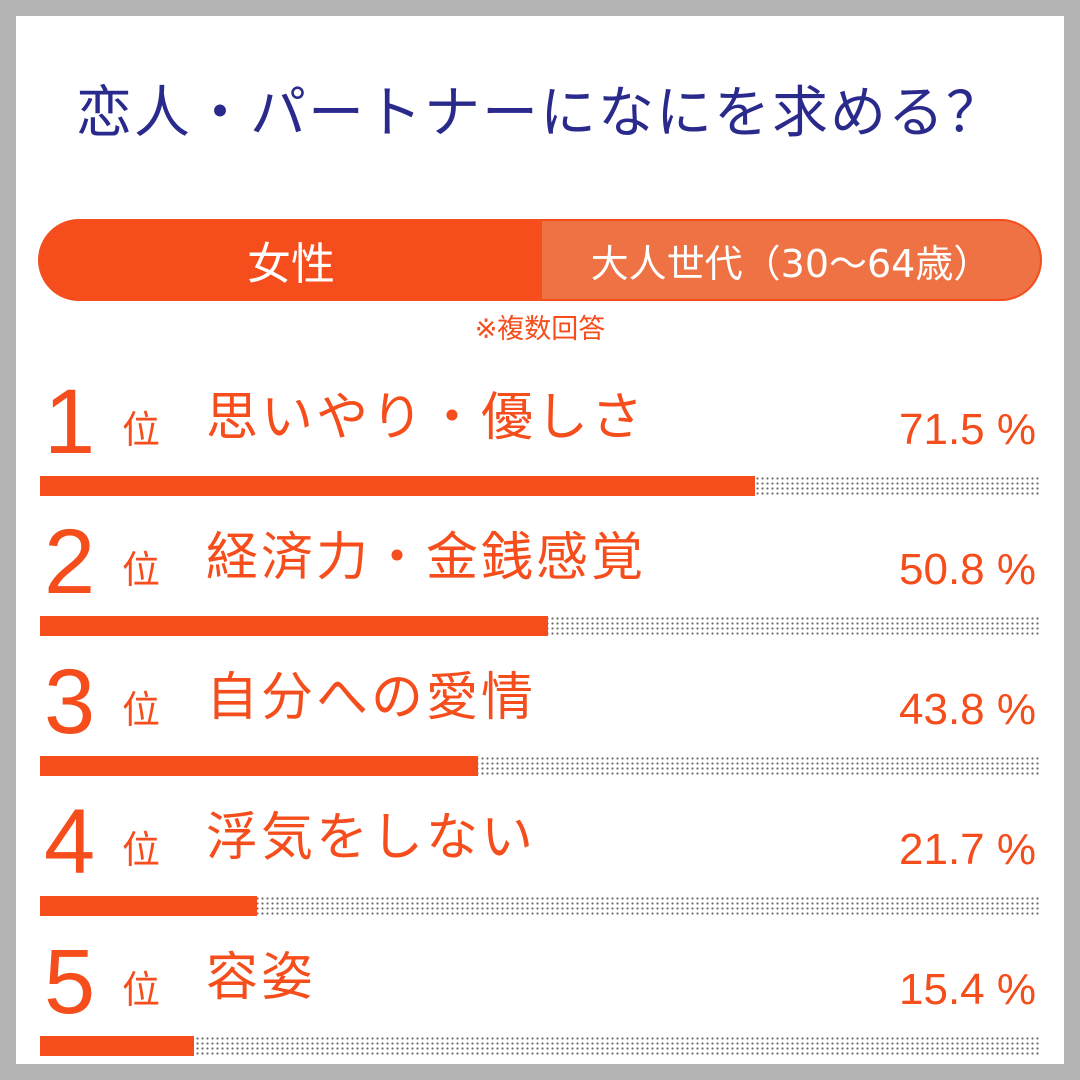 This screenshot has height=1080, width=1080. What do you see at coordinates (70, 842) in the screenshot?
I see `rank-number: 4` at bounding box center [70, 842].